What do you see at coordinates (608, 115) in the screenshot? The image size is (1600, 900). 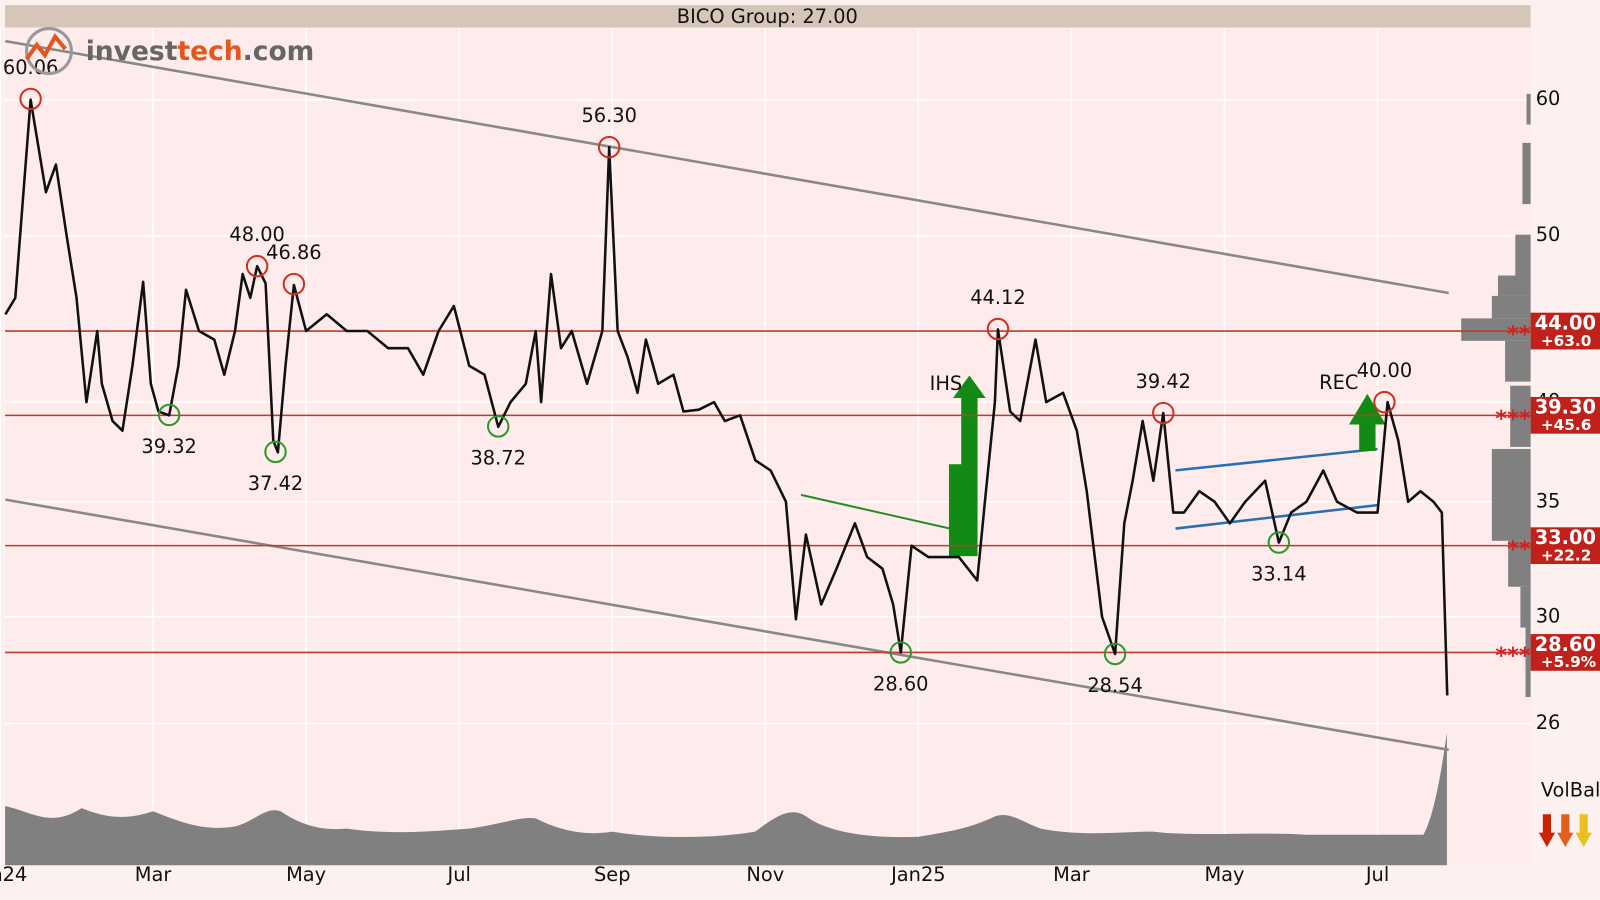 I see `extreme-label: 56.30` at bounding box center [608, 115].